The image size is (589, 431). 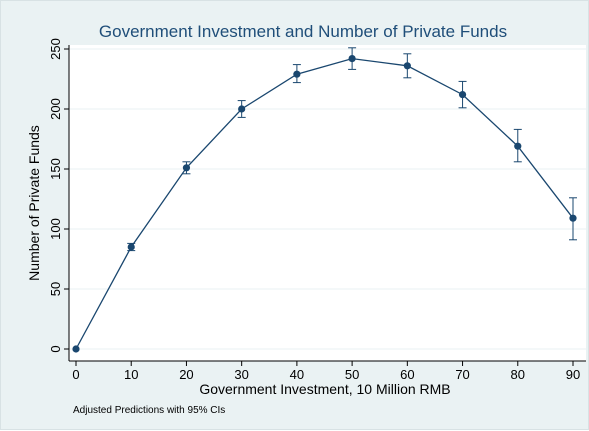 I want to click on x-tick-label: 0, so click(x=75, y=374).